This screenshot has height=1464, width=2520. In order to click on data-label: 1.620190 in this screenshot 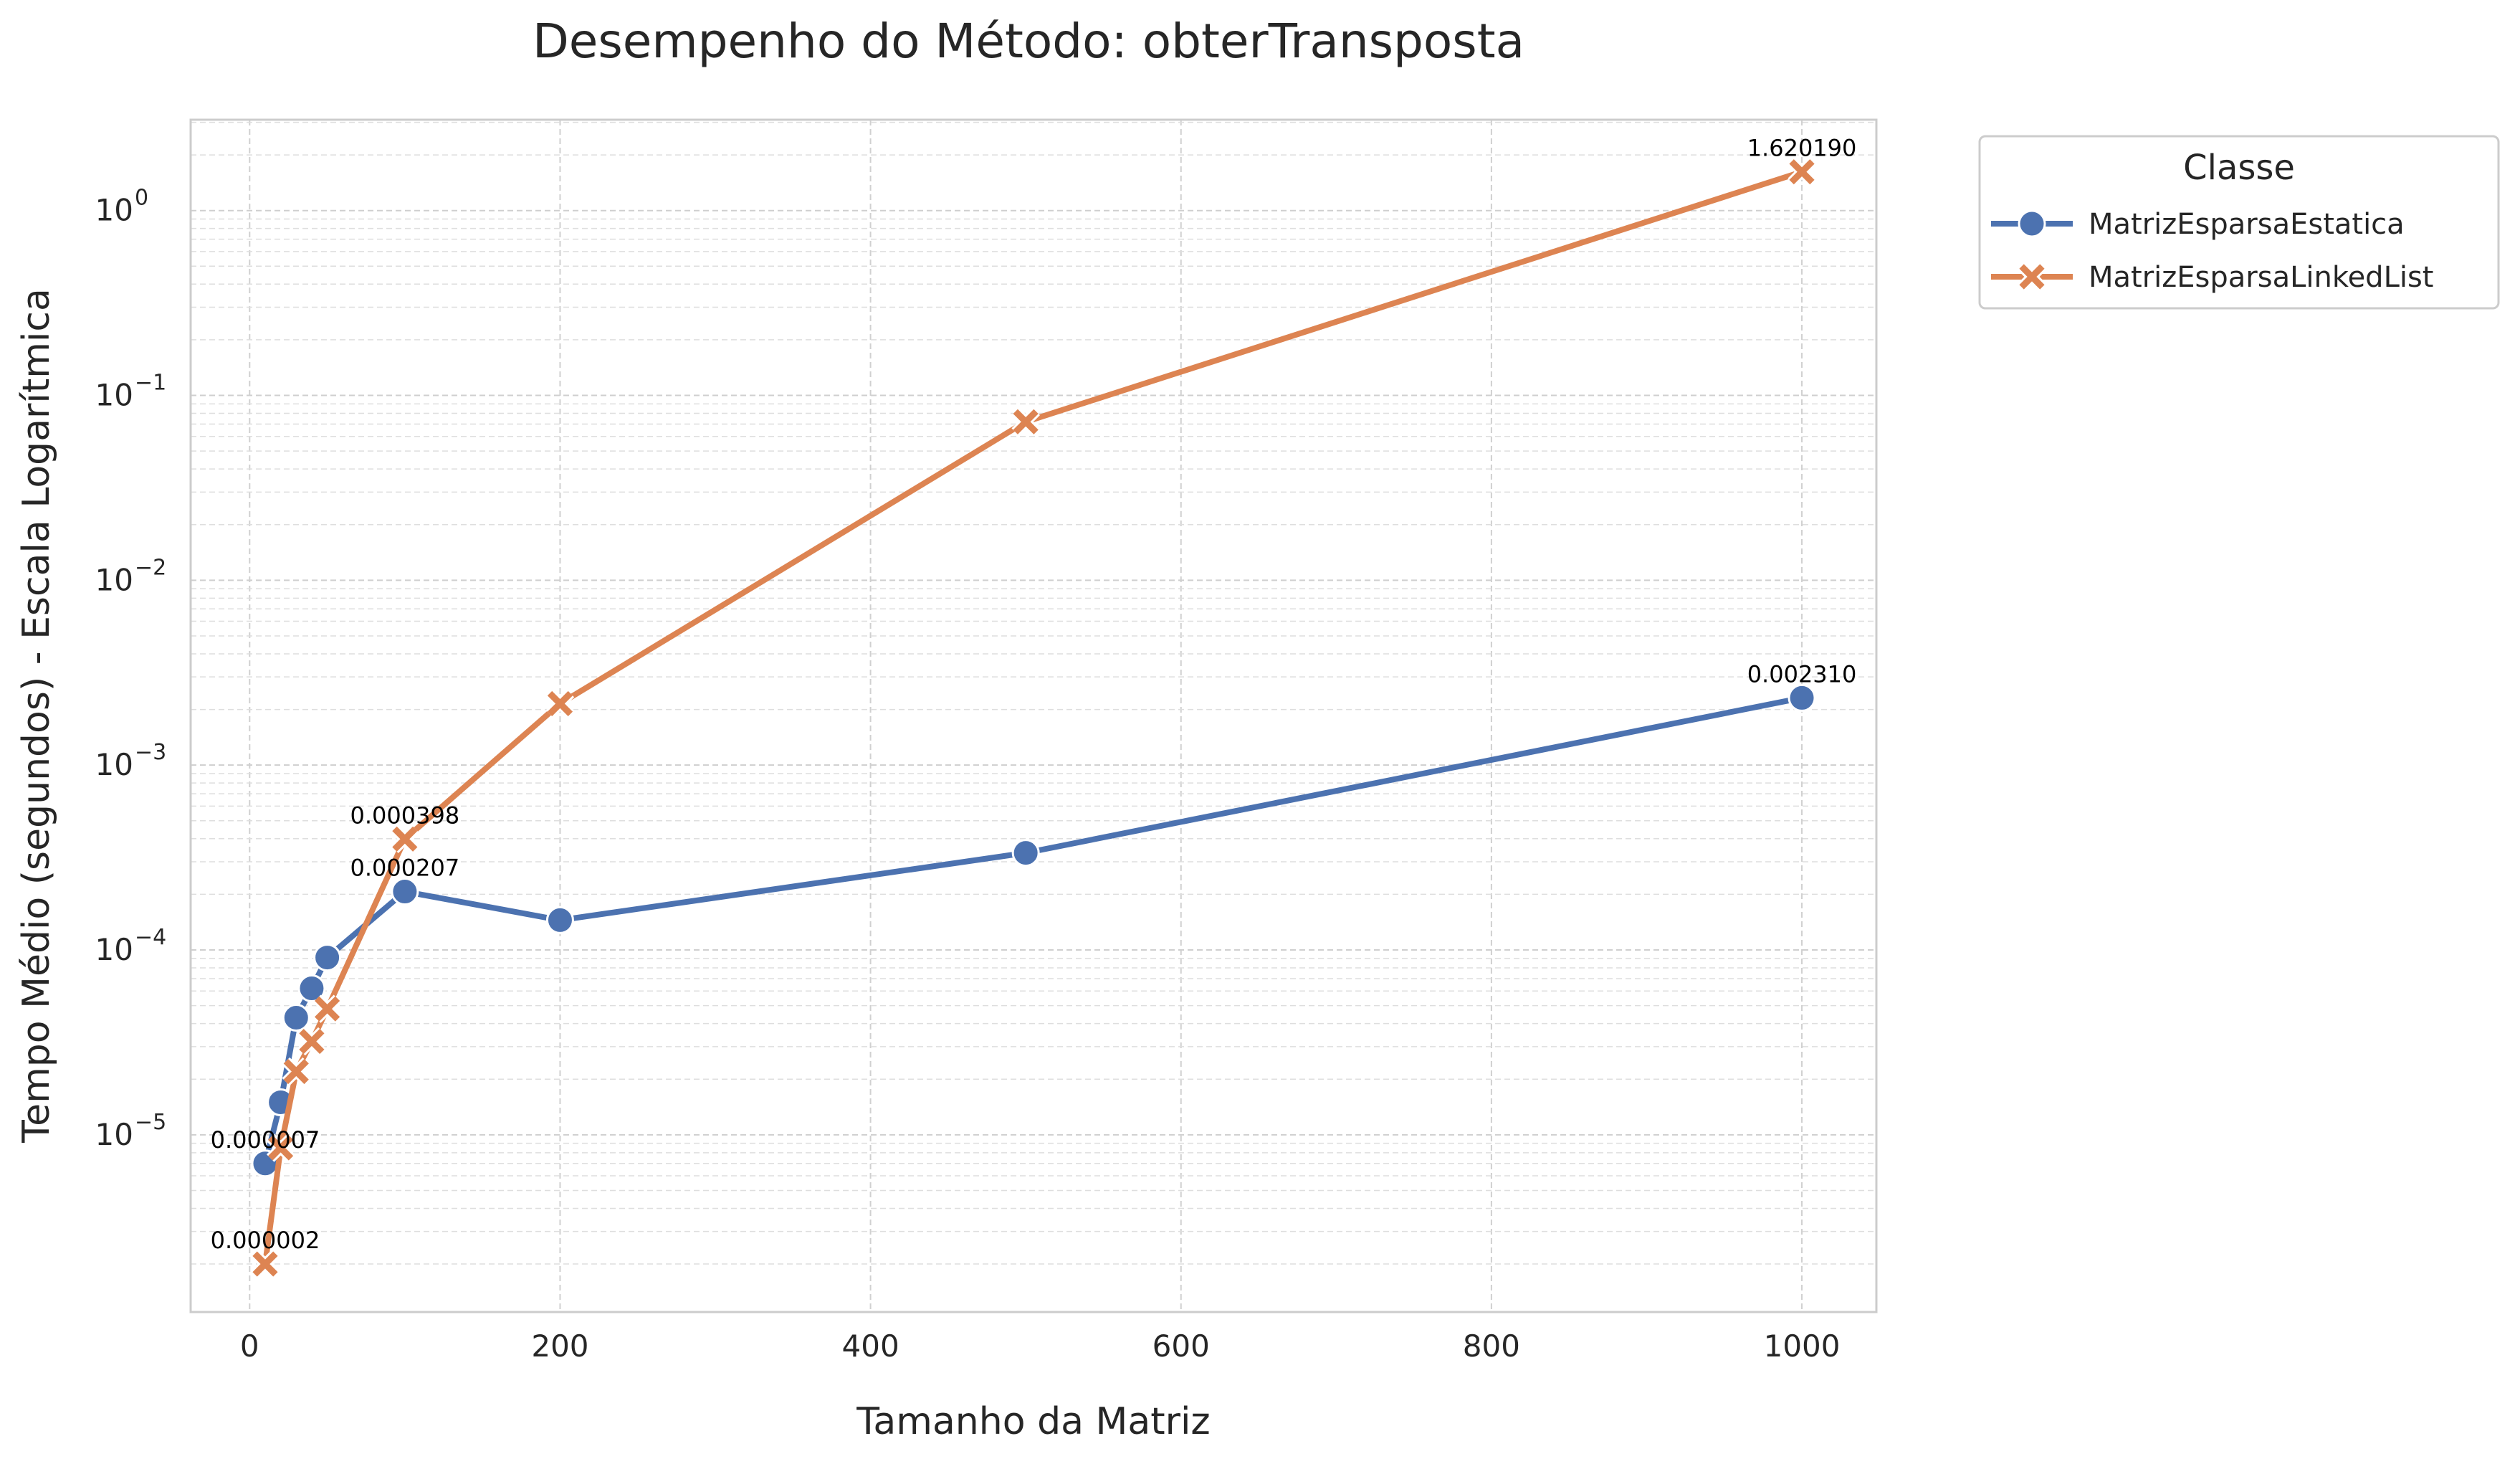, I will do `click(1802, 148)`.